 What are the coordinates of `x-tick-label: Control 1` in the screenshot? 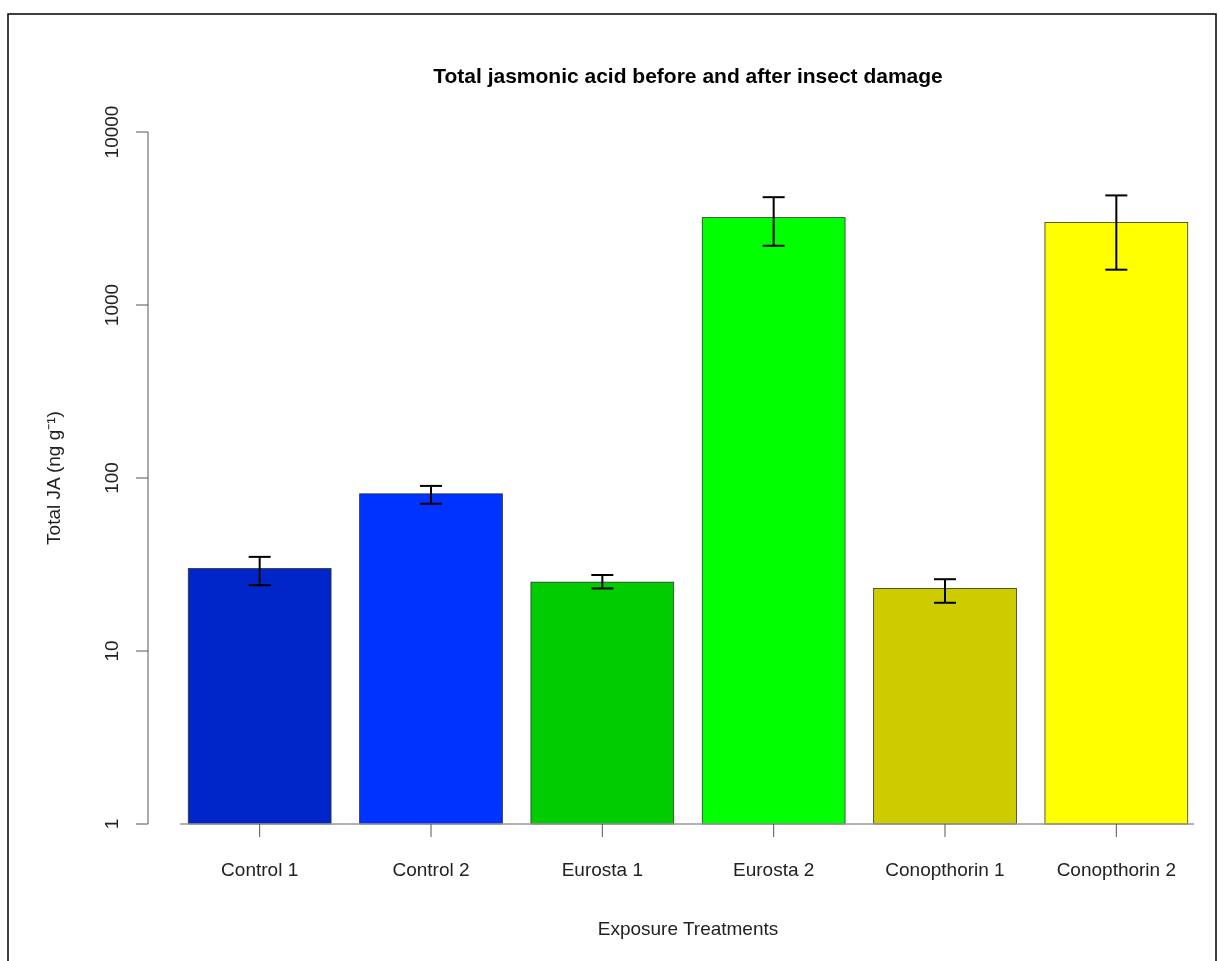 It's located at (260, 869).